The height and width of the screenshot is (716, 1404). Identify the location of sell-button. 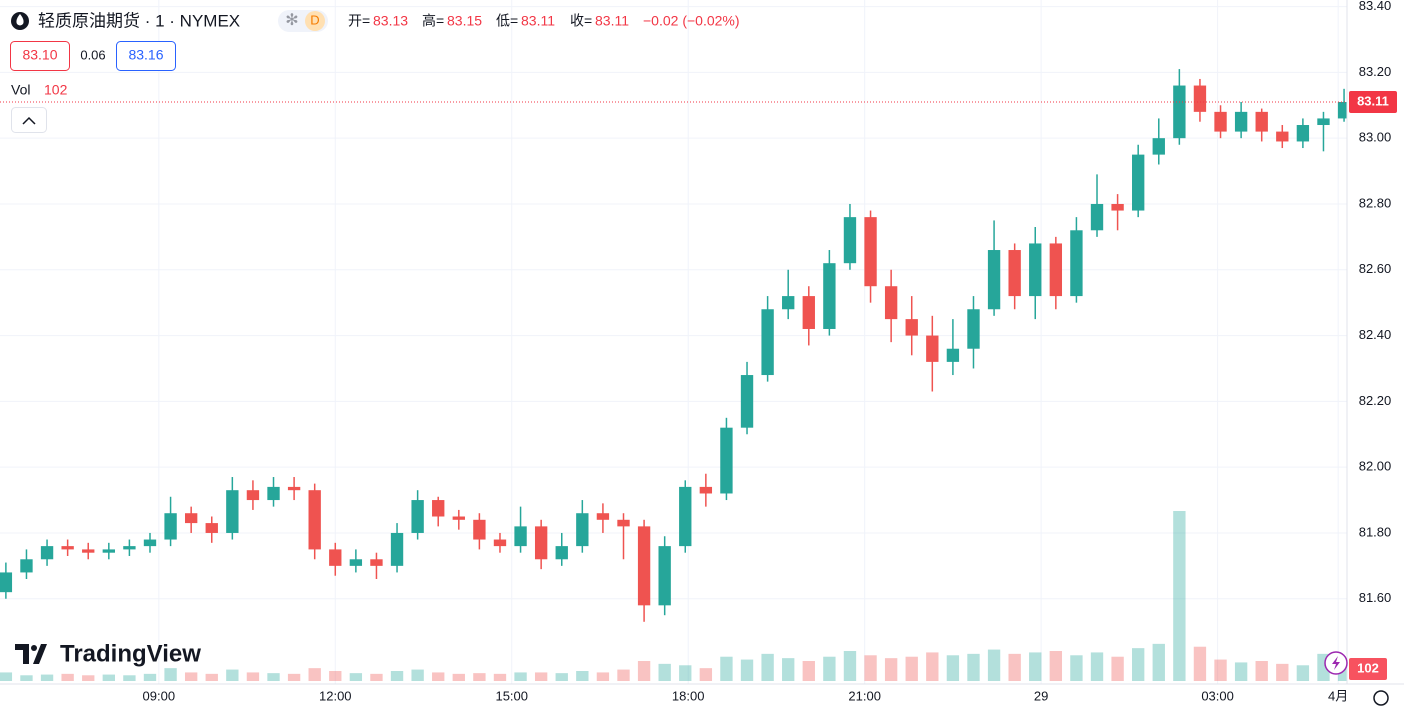
(40, 56).